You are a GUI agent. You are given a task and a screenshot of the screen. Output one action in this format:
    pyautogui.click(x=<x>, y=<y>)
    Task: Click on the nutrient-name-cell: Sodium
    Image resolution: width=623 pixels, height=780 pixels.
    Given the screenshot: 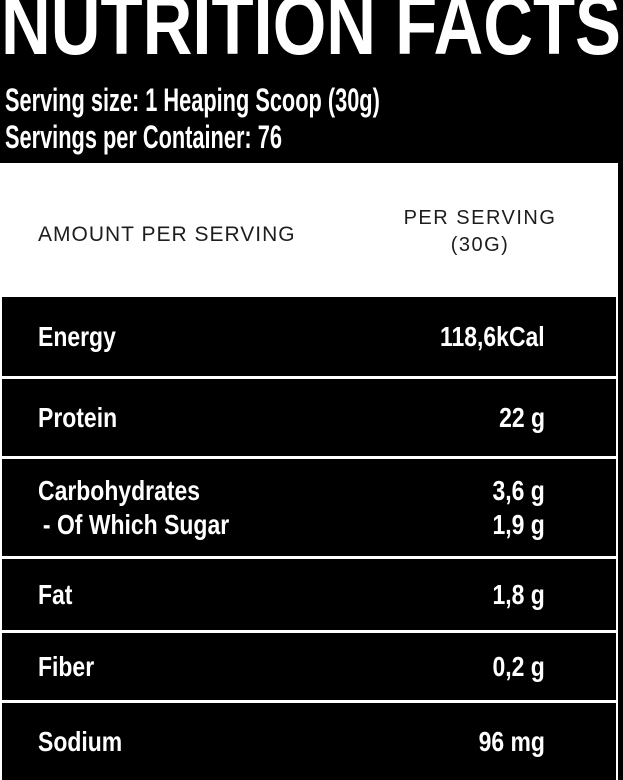 What is the action you would take?
    pyautogui.click(x=89, y=742)
    